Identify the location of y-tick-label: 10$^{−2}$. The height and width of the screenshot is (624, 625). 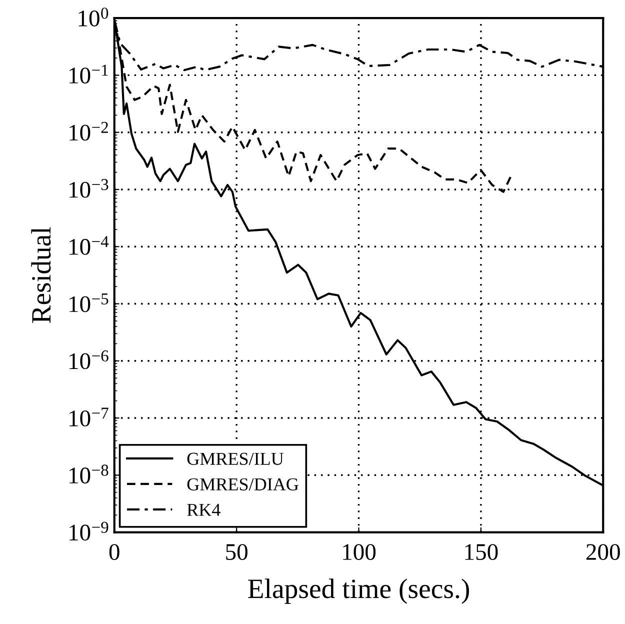
(89, 131).